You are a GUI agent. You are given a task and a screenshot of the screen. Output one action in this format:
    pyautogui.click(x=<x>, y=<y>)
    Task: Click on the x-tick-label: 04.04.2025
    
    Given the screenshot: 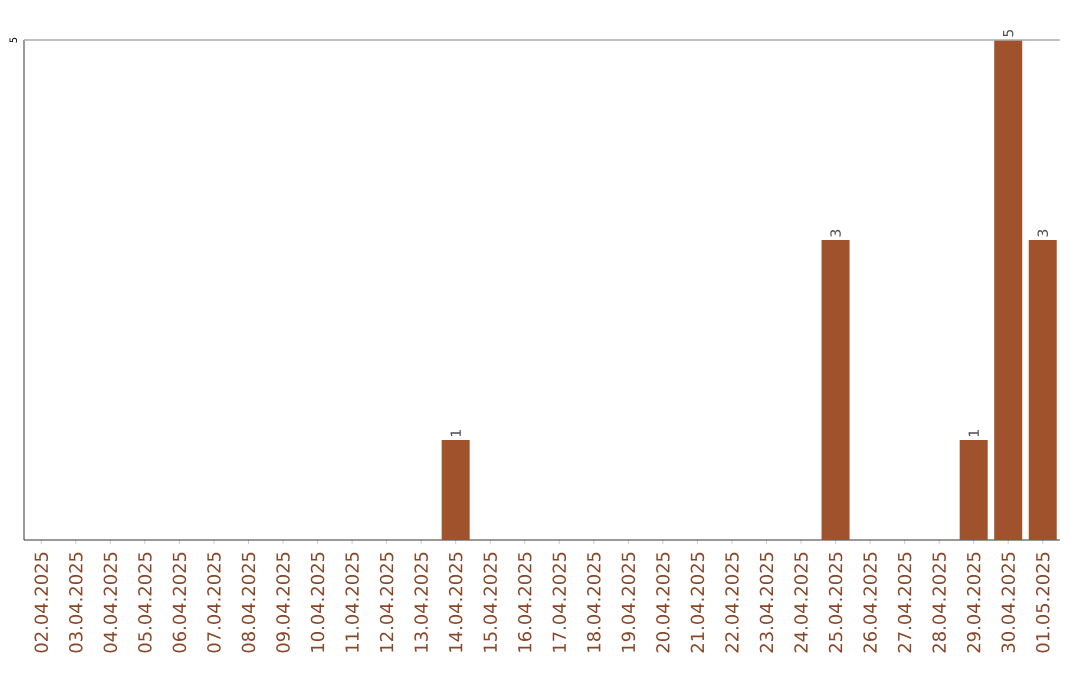 What is the action you would take?
    pyautogui.click(x=110, y=602)
    